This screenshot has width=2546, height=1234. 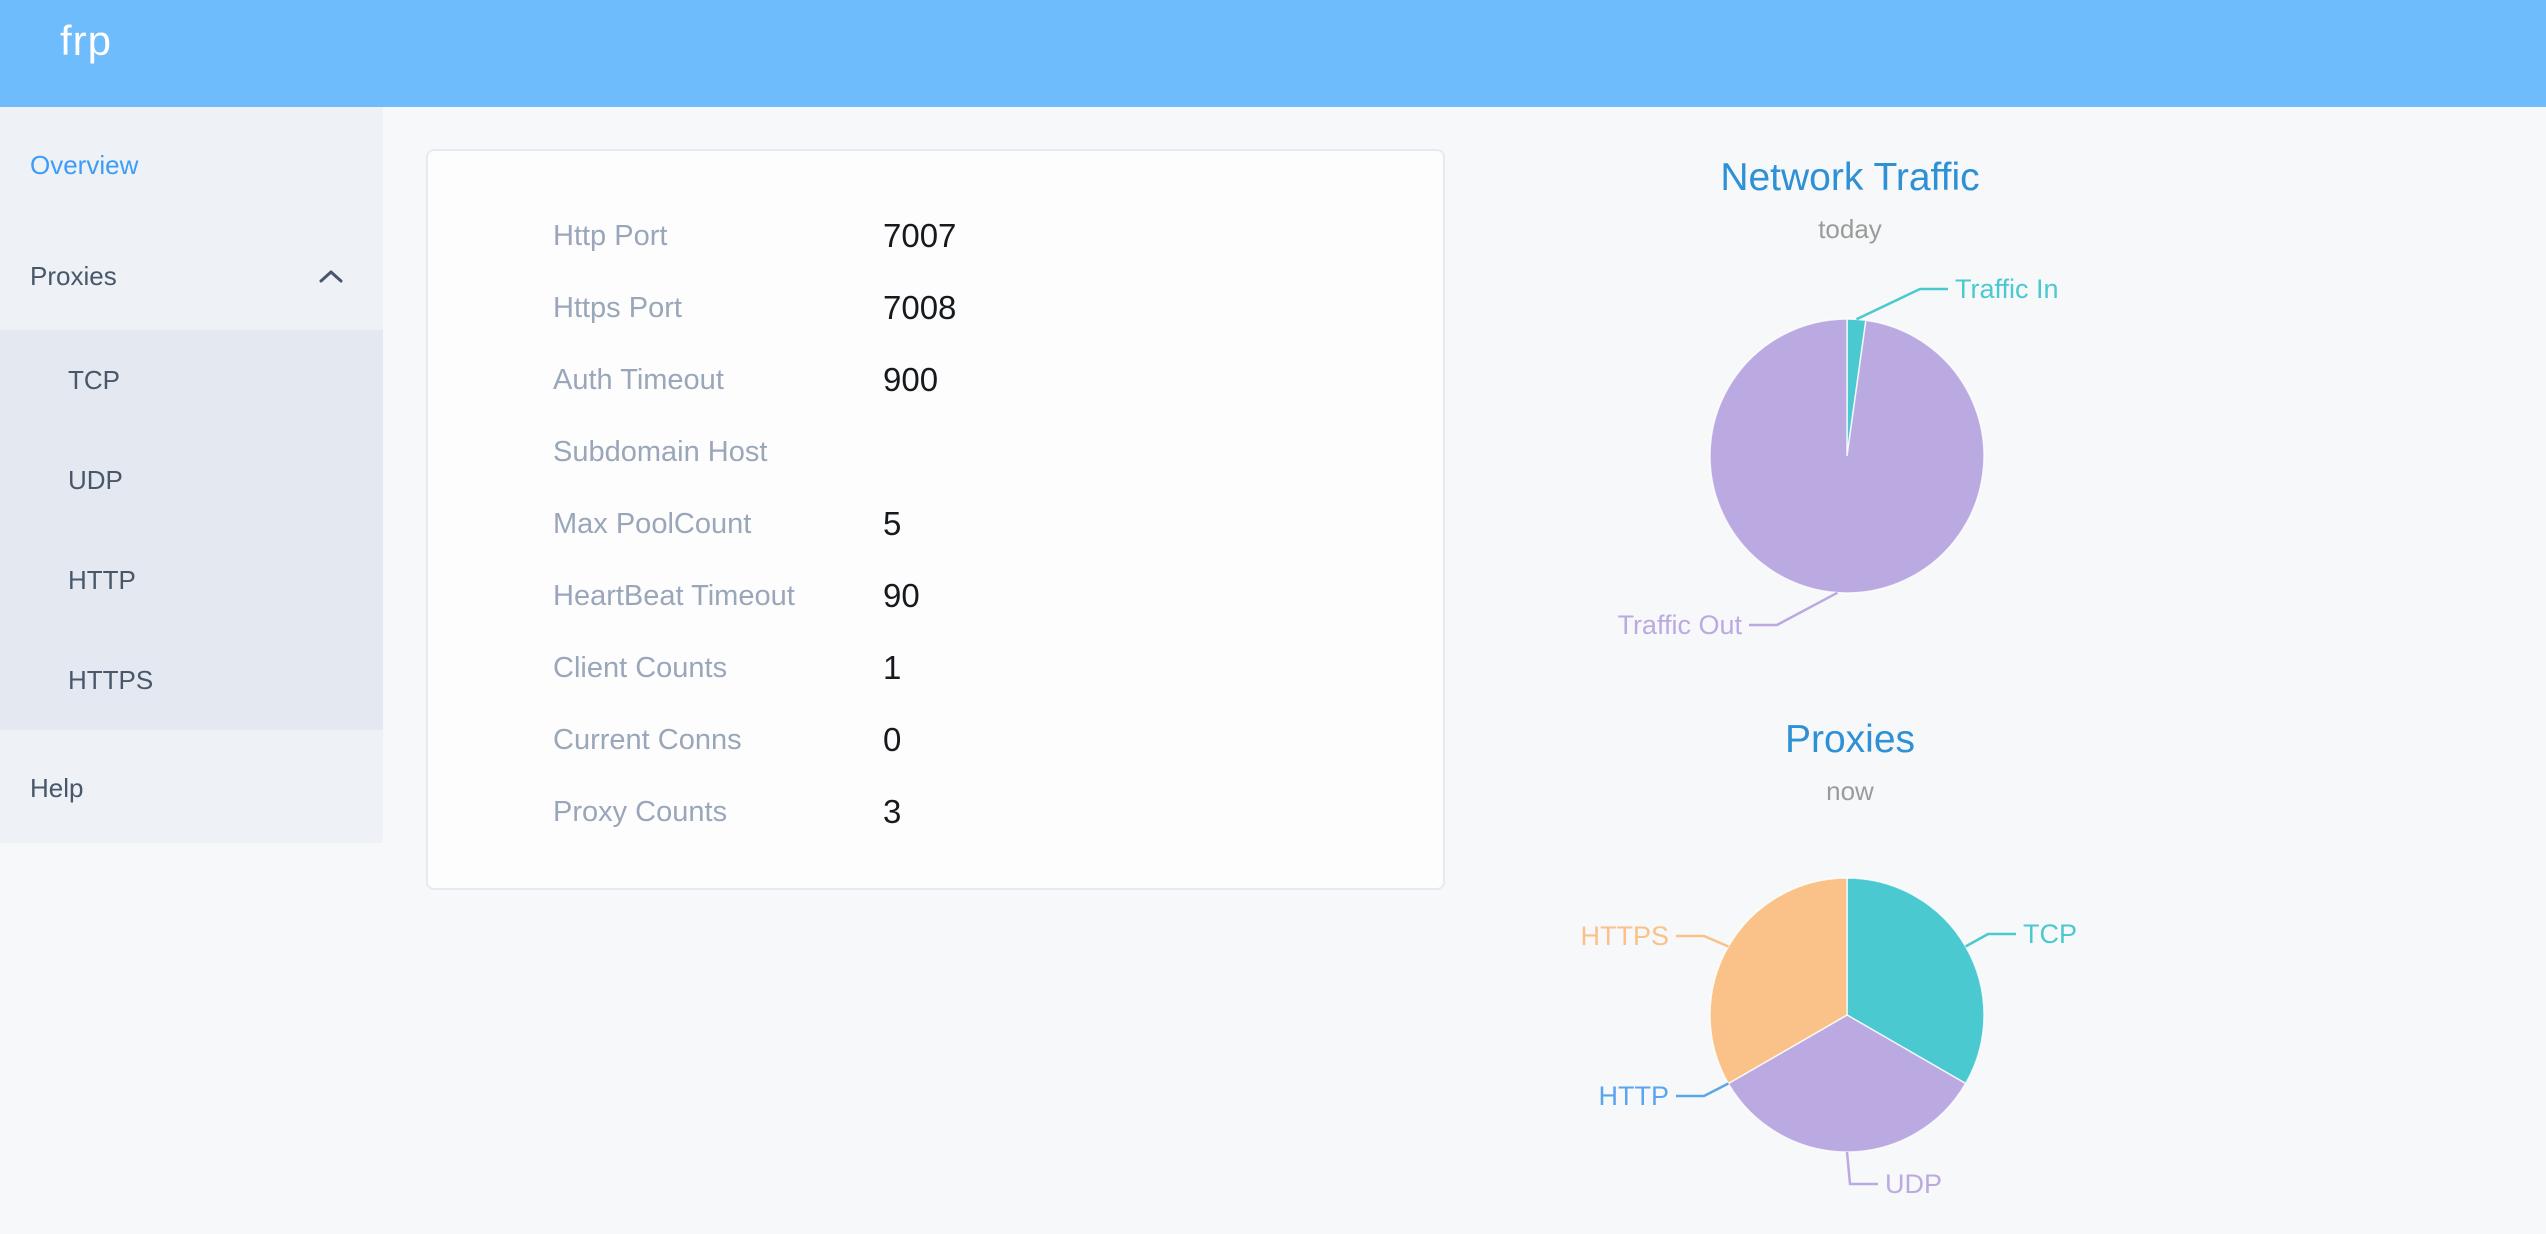 I want to click on sidebar-item-overview: Overview, so click(x=84, y=165).